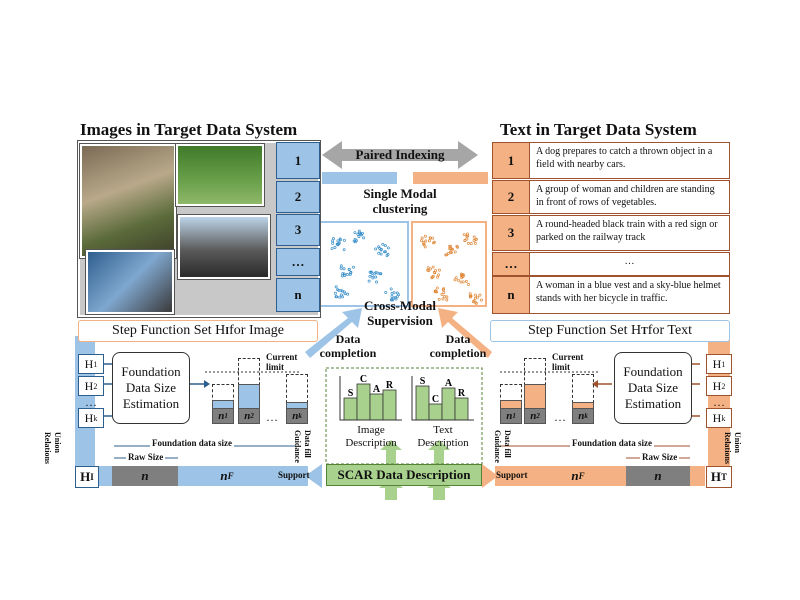 This screenshot has height=600, width=800. Describe the element at coordinates (660, 457) in the screenshot. I see `raw-size-right: Raw Size` at that location.